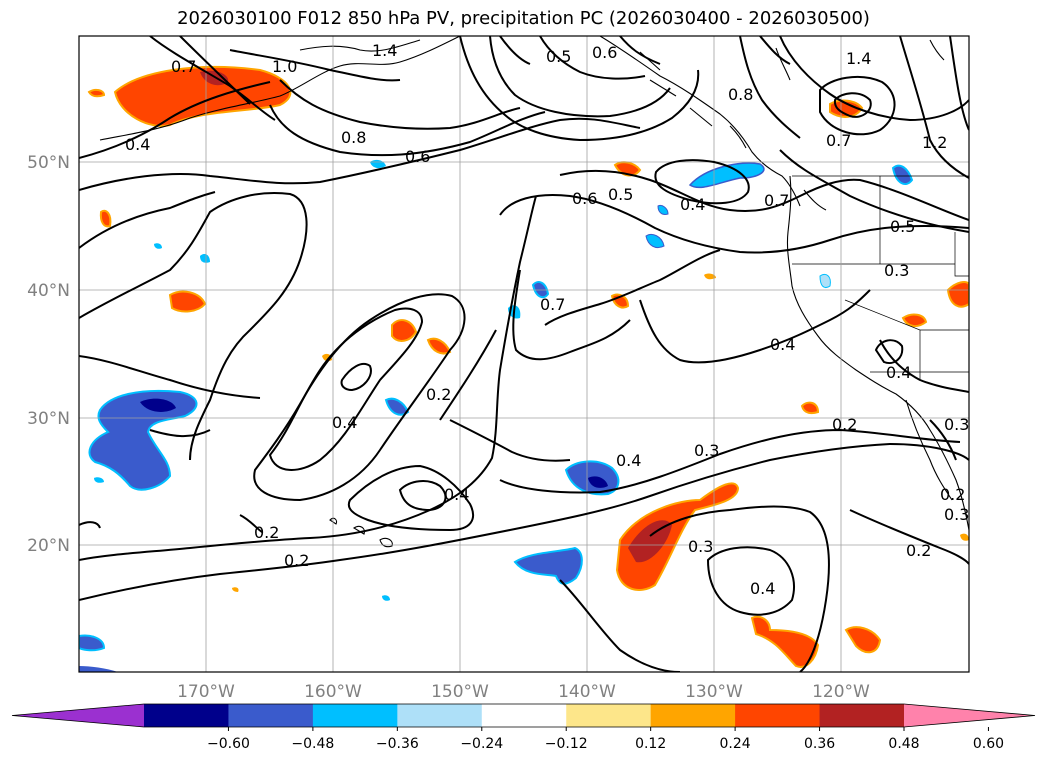 This screenshot has width=1047, height=765. Describe the element at coordinates (48, 291) in the screenshot. I see `lat-label: 40°N` at that location.